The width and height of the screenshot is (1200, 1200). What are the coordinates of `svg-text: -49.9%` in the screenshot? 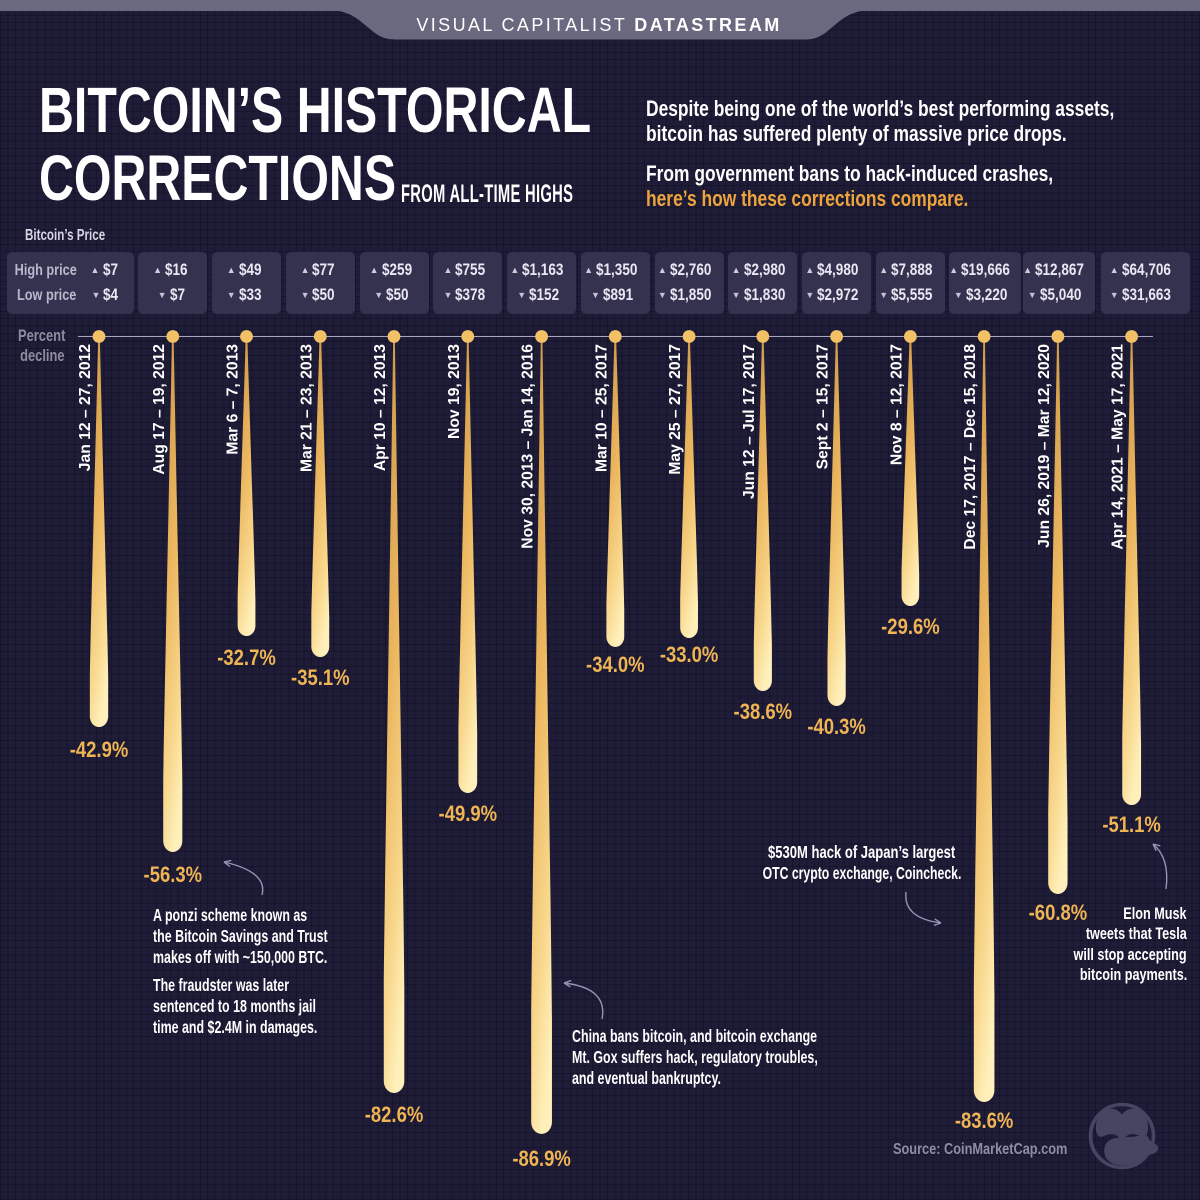 It's located at (468, 815).